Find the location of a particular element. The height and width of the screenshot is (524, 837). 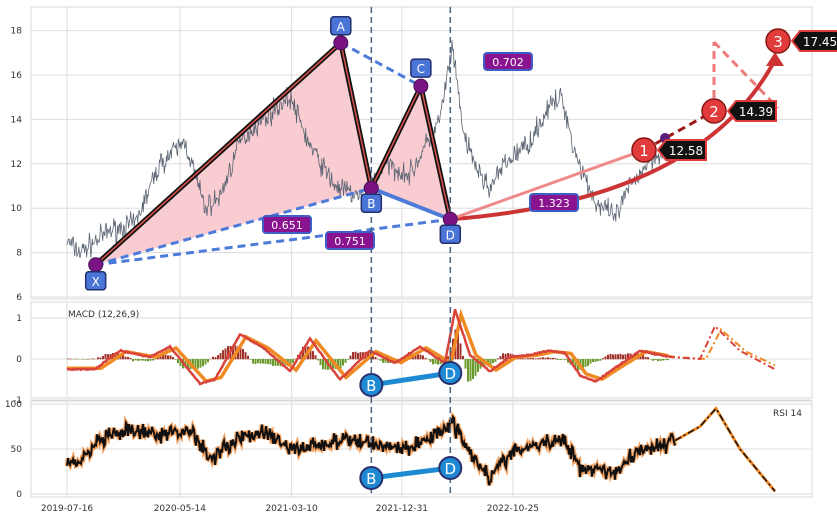

pattern-point-a is located at coordinates (341, 43).